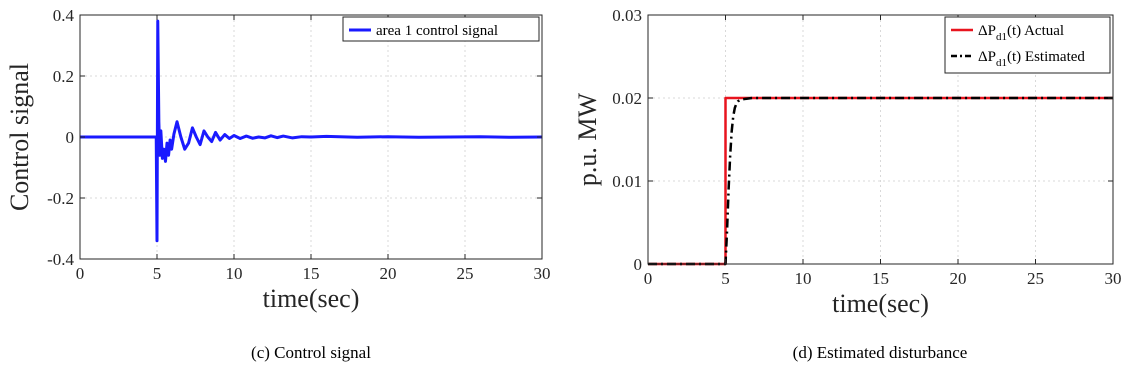  What do you see at coordinates (19, 137) in the screenshot?
I see `y-axis-label: Control signal` at bounding box center [19, 137].